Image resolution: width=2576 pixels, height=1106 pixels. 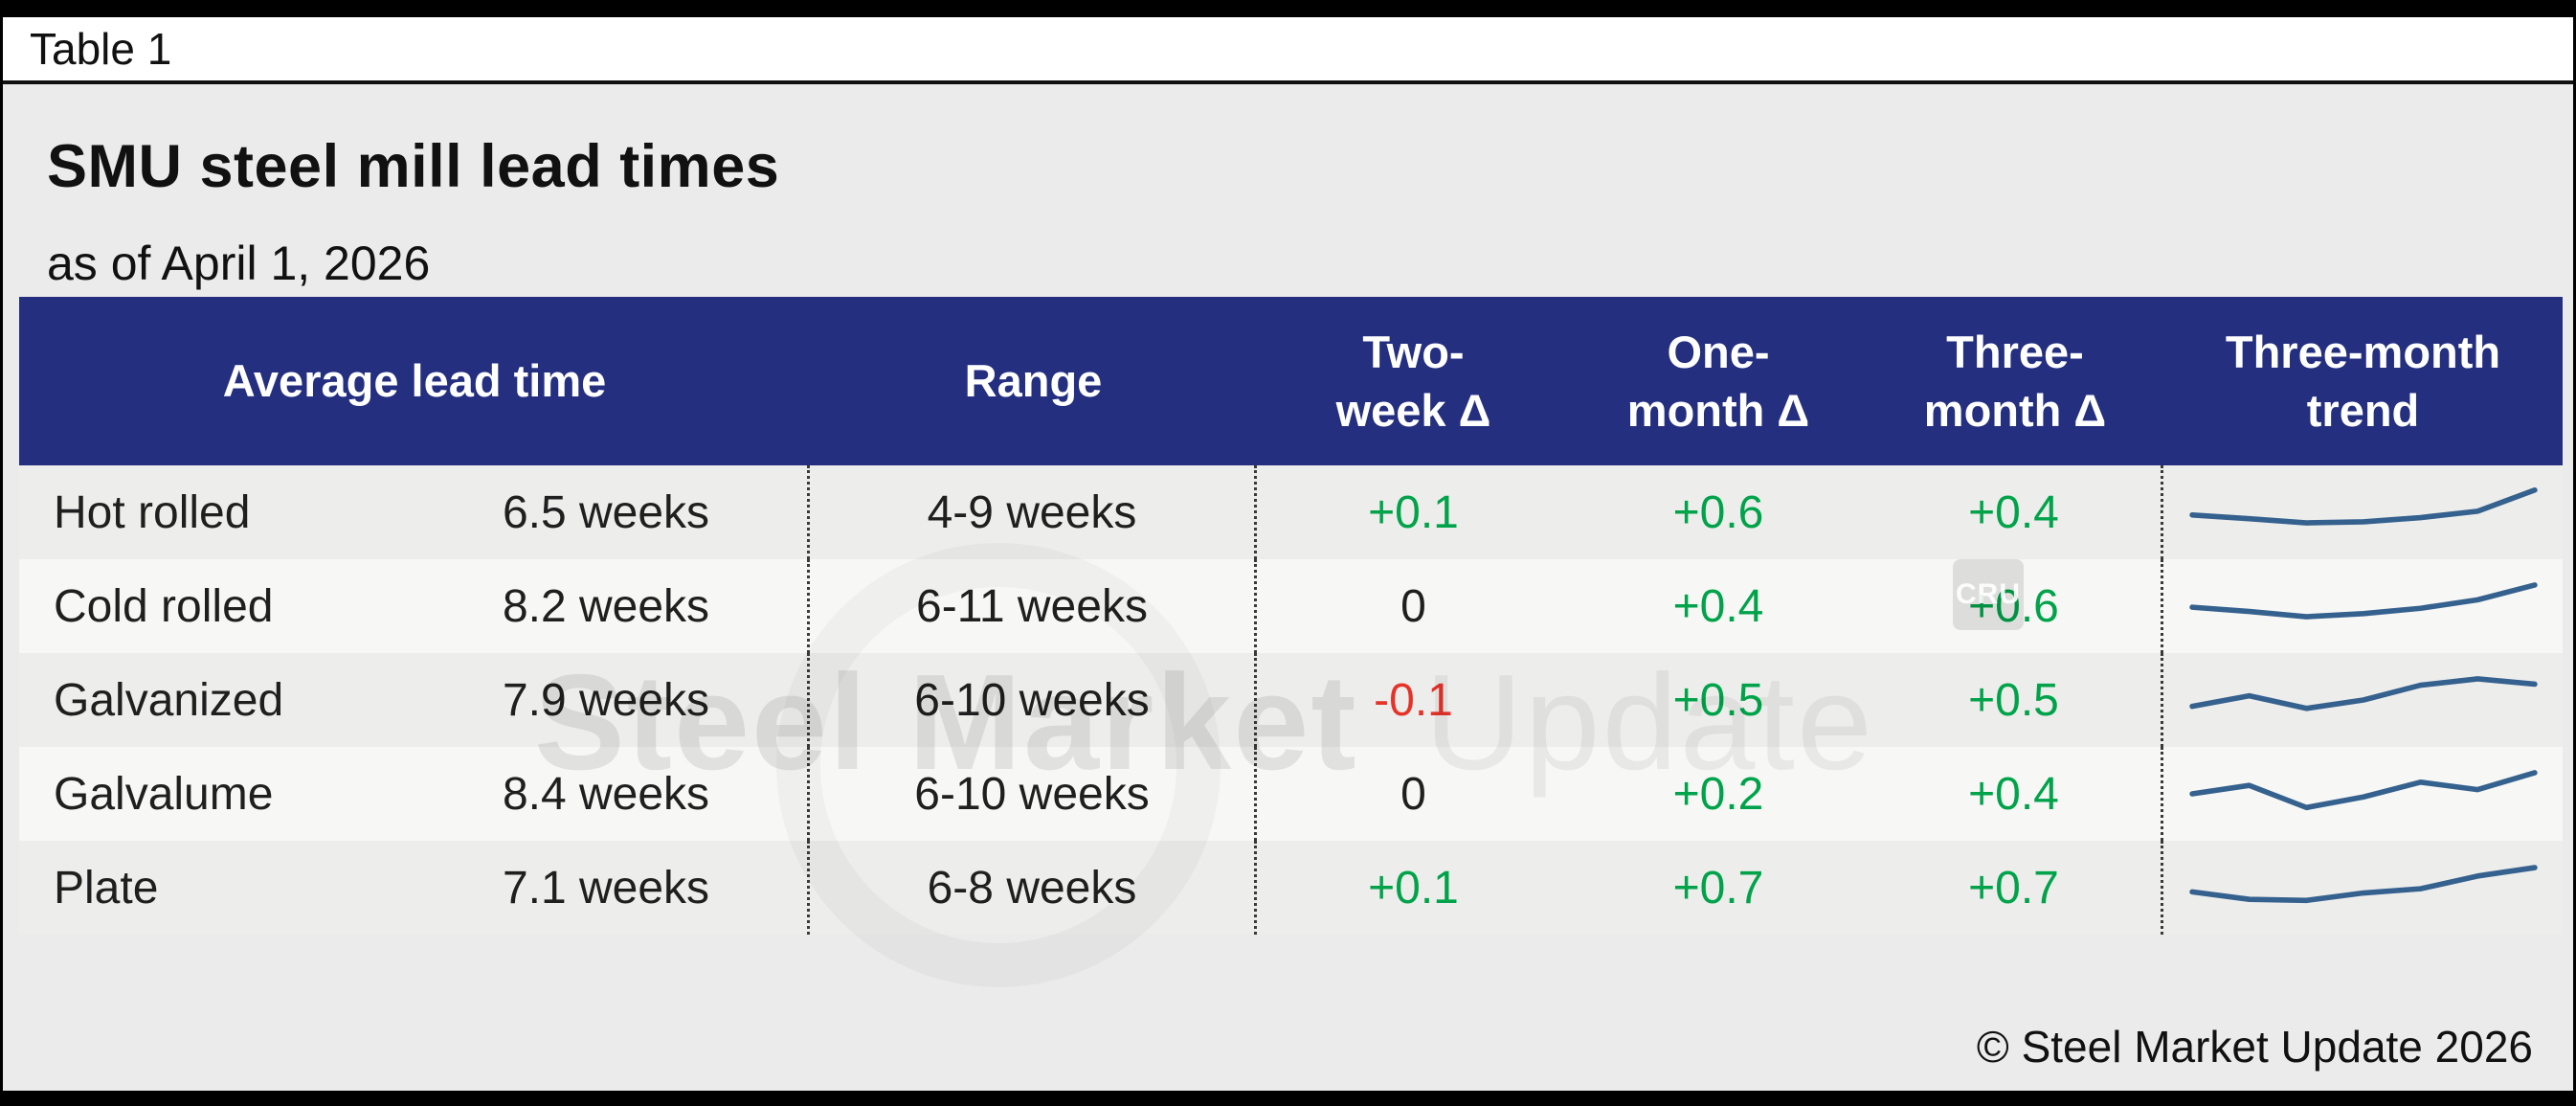 I want to click on avg-lead-time: 7.1 weeks, so click(x=608, y=888).